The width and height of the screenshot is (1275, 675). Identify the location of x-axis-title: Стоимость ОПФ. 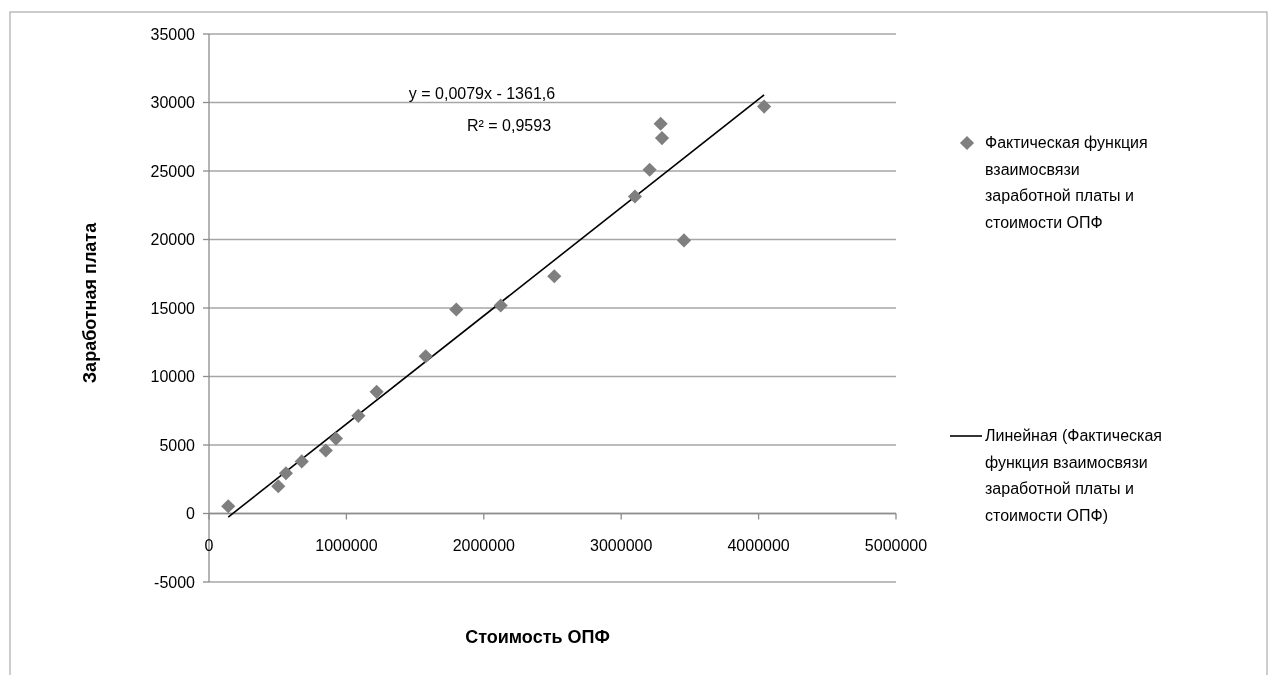
(537, 637).